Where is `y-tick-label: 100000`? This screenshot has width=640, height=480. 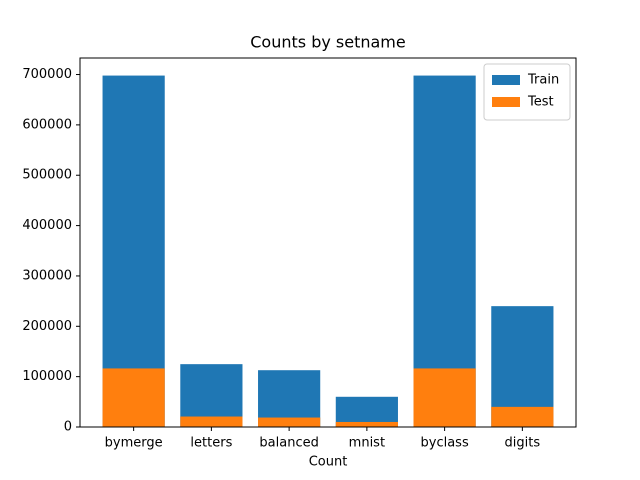
y-tick-label: 100000 is located at coordinates (47, 376).